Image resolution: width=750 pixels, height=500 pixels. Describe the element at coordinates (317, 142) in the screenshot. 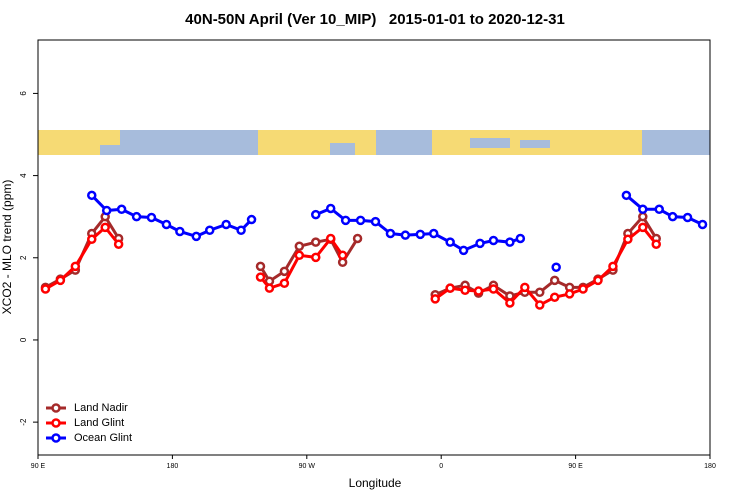

I see `land` at that location.